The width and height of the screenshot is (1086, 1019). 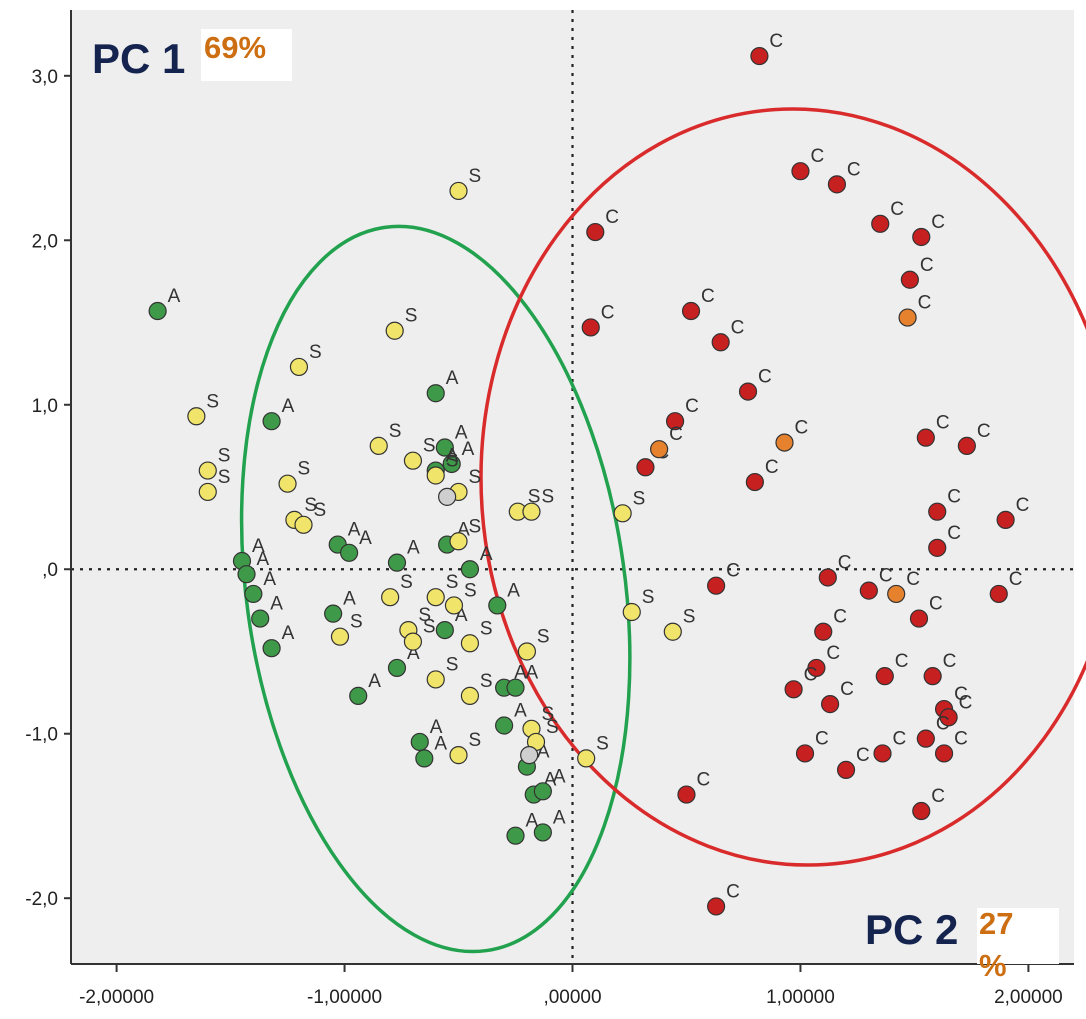 What do you see at coordinates (608, 312) in the screenshot?
I see `point-label-2-2: C` at bounding box center [608, 312].